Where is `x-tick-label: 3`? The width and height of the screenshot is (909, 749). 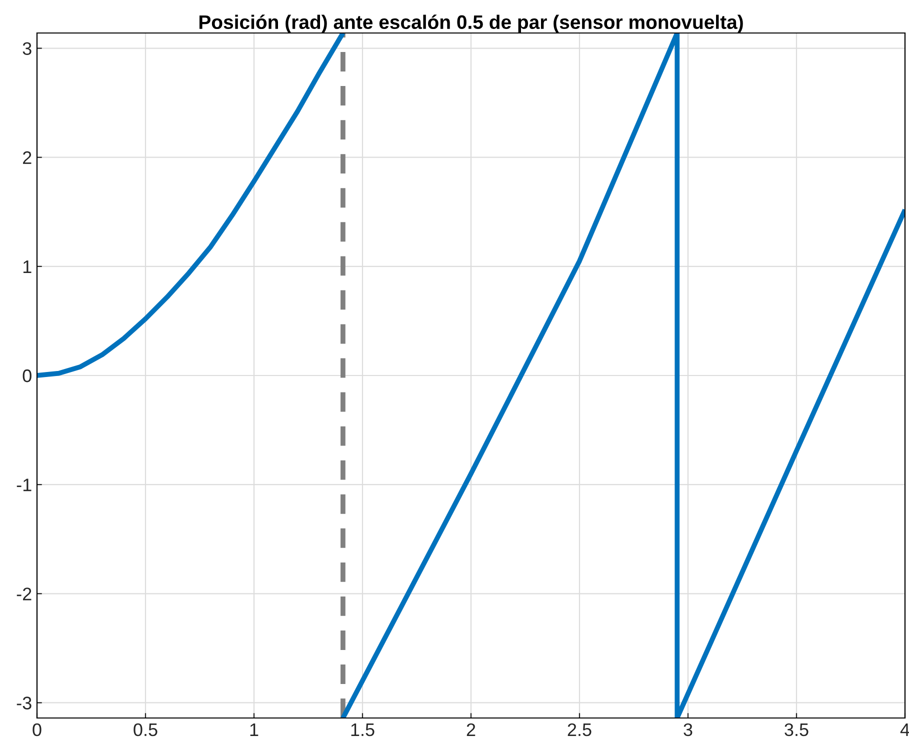 x-tick-label: 3 is located at coordinates (688, 729).